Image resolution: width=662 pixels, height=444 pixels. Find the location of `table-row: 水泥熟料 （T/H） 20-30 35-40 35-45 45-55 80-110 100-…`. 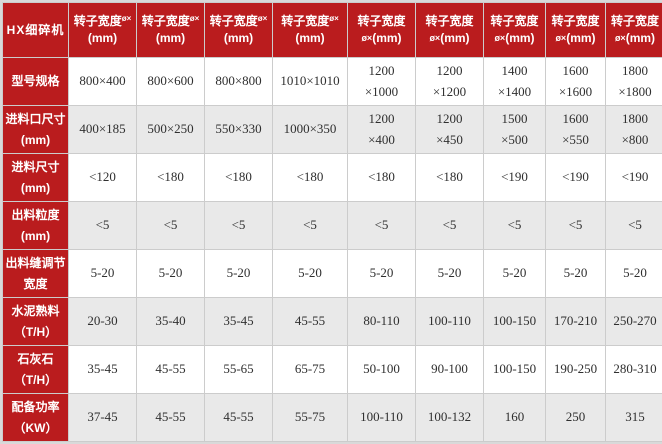

table-row: 水泥熟料 （T/H） 20-30 35-40 35-45 45-55 80-110 100-… is located at coordinates (332, 321).